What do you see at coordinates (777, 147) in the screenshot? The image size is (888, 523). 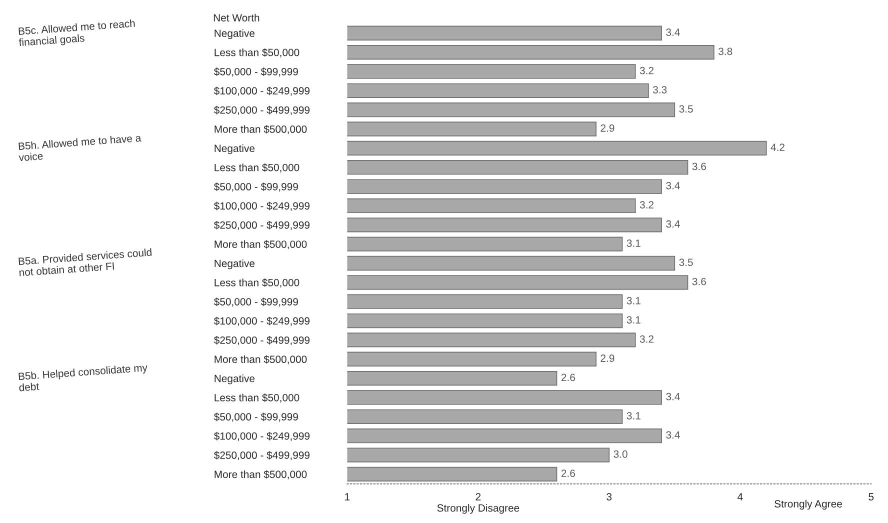 I see `data-label: 4.2` at bounding box center [777, 147].